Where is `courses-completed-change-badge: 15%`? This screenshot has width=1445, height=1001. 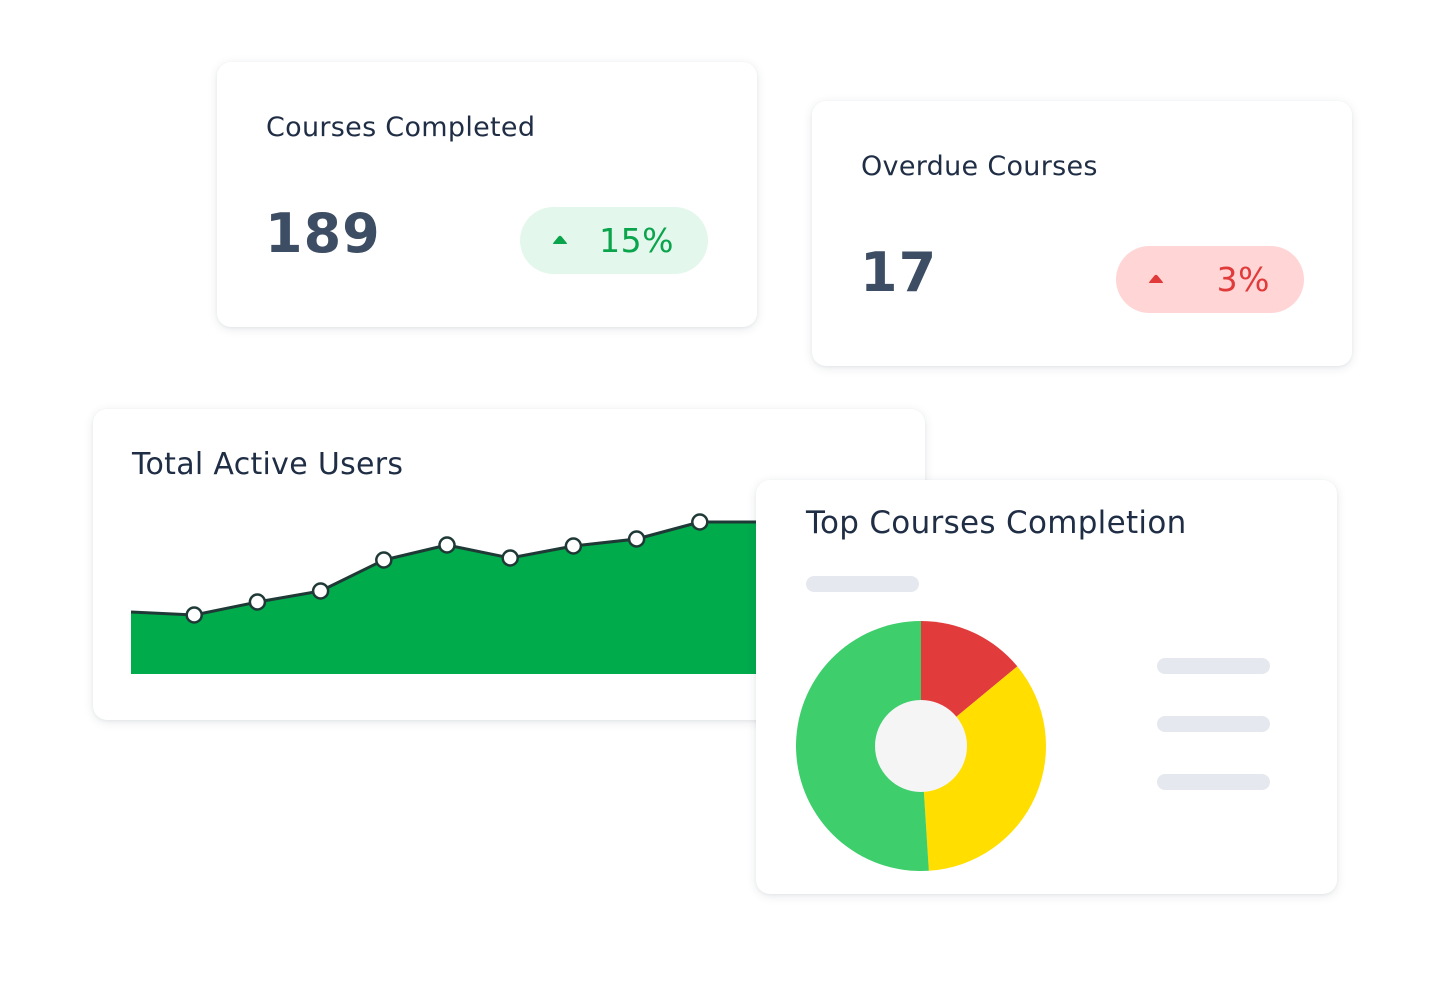 courses-completed-change-badge: 15% is located at coordinates (614, 240).